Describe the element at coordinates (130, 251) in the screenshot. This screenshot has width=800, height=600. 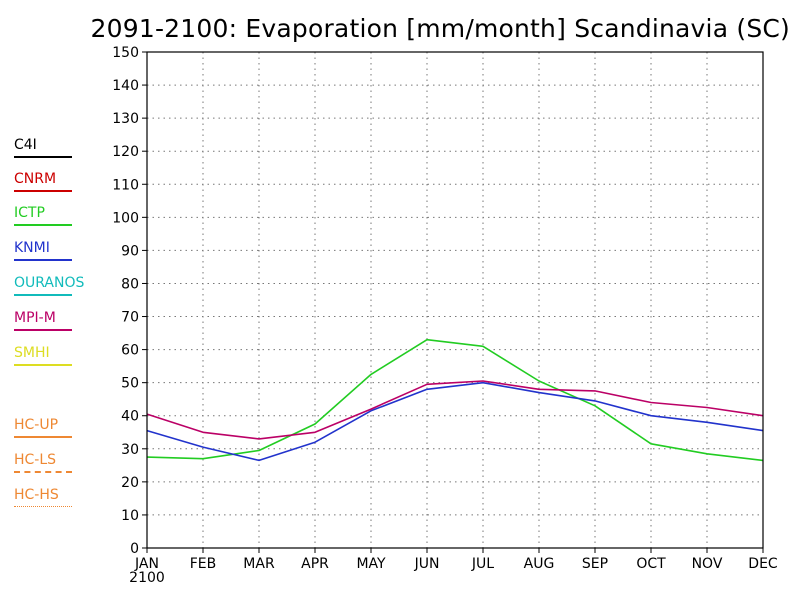
I see `y-tick-label: 90` at that location.